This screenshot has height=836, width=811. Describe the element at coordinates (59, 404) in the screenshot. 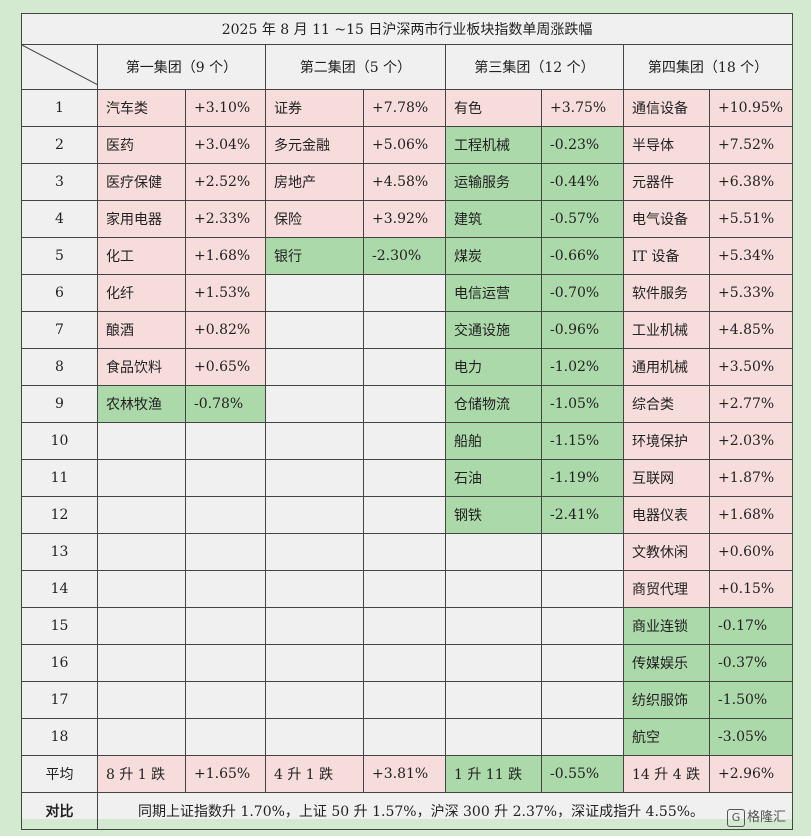

I see `row-number: 9` at that location.